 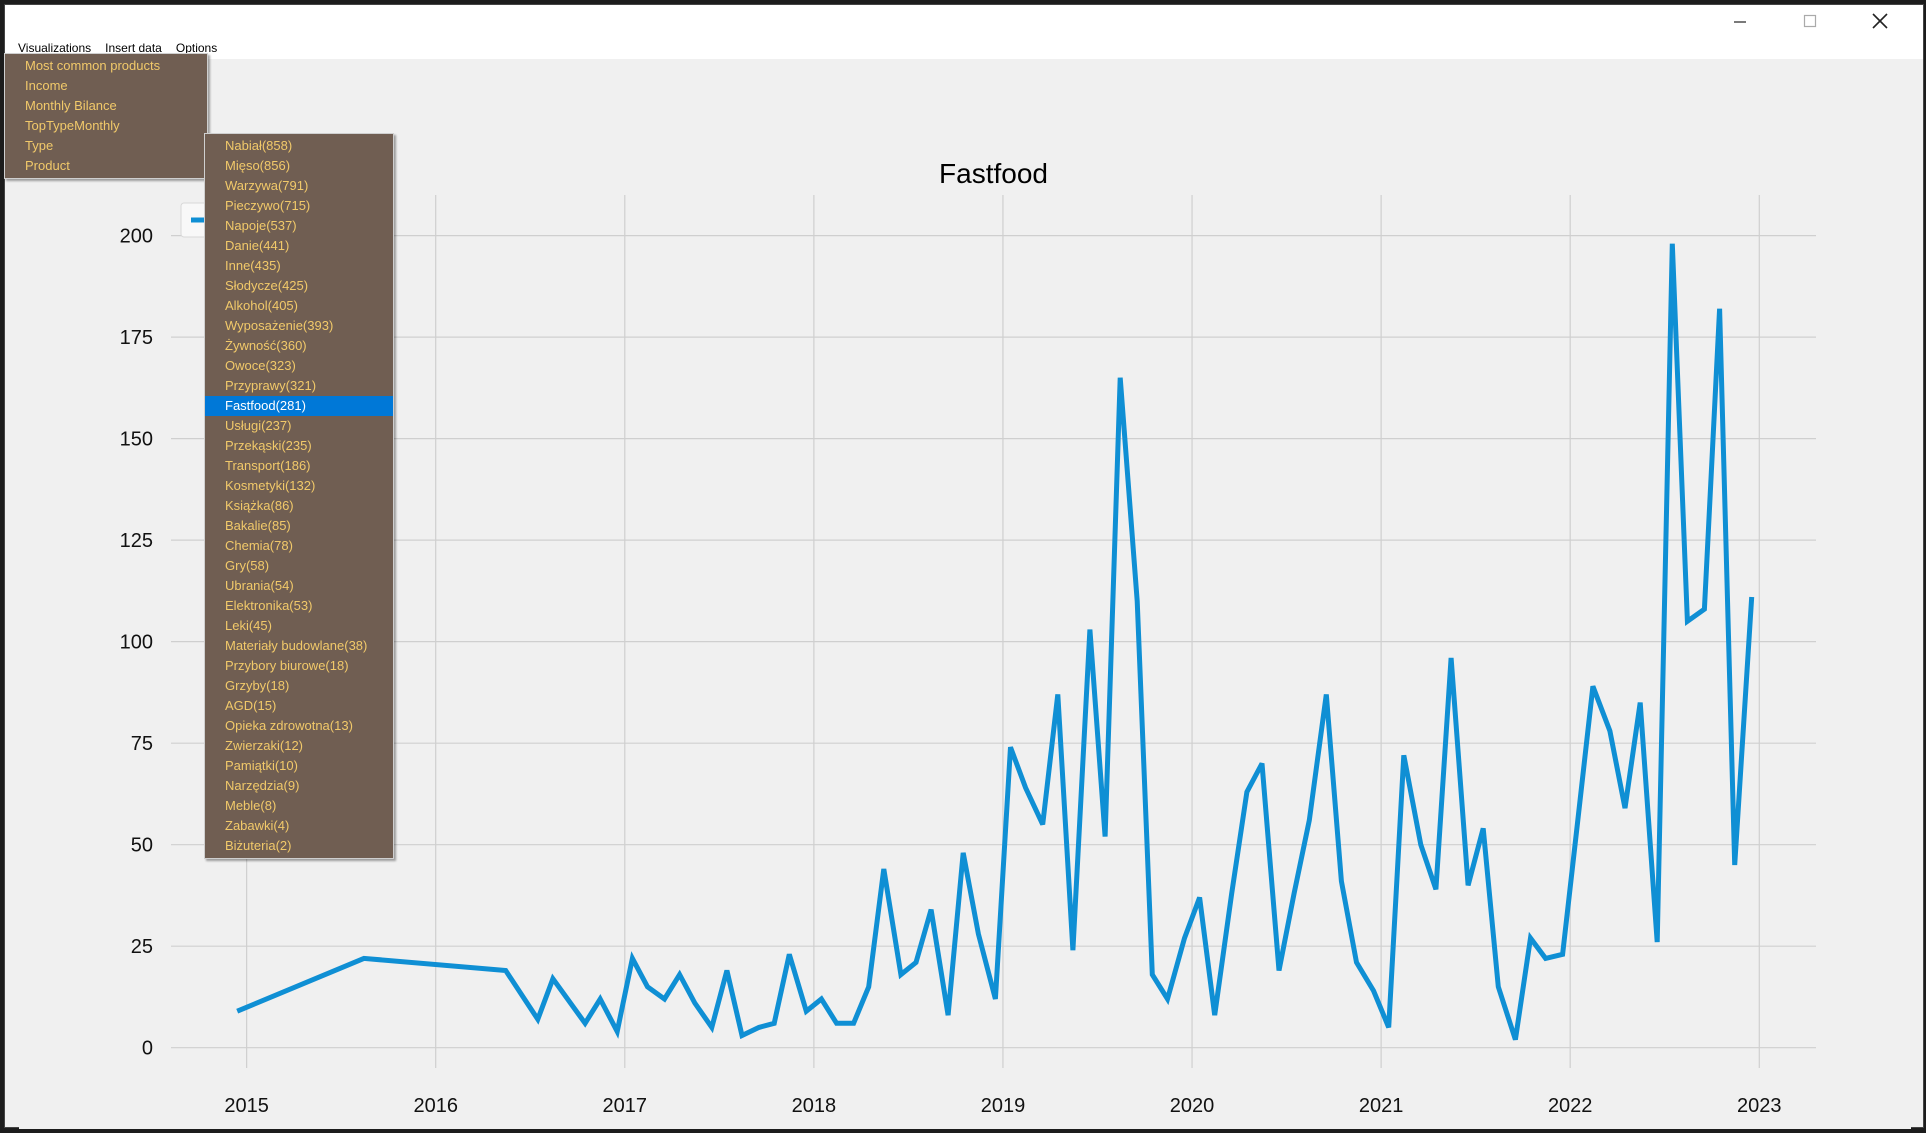 What do you see at coordinates (136, 643) in the screenshot?
I see `y-tick-label: 100` at bounding box center [136, 643].